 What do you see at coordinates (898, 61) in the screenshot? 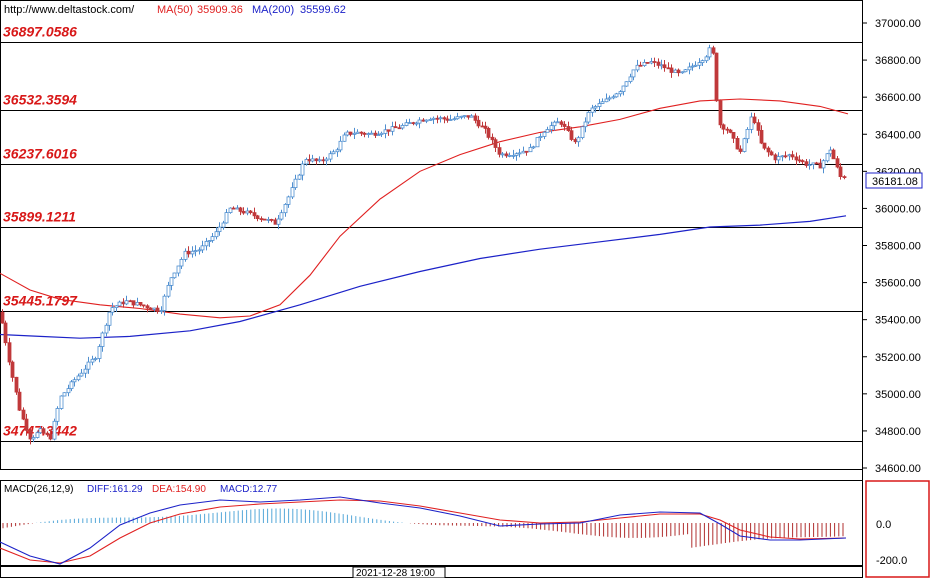
I see `y-tick-label: 36800.00` at bounding box center [898, 61].